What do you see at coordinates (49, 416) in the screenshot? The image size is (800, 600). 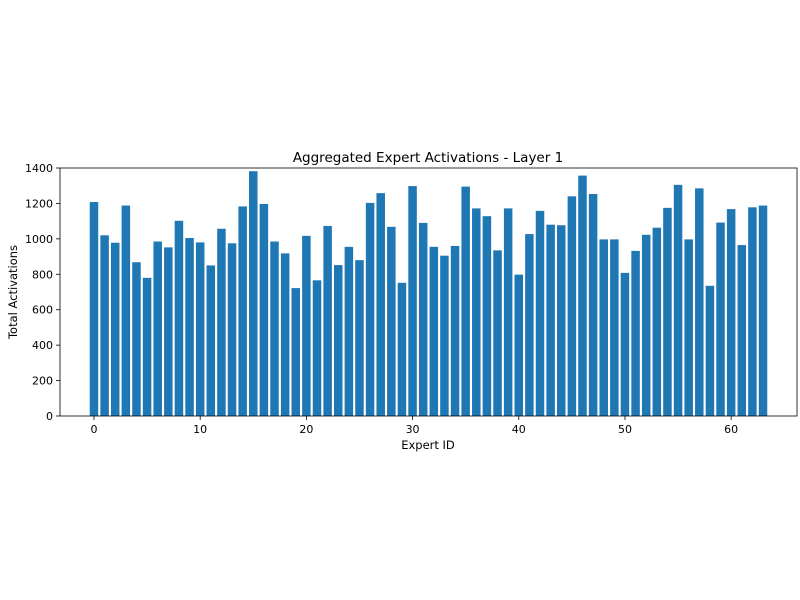 I see `y-tick-label: 0` at bounding box center [49, 416].